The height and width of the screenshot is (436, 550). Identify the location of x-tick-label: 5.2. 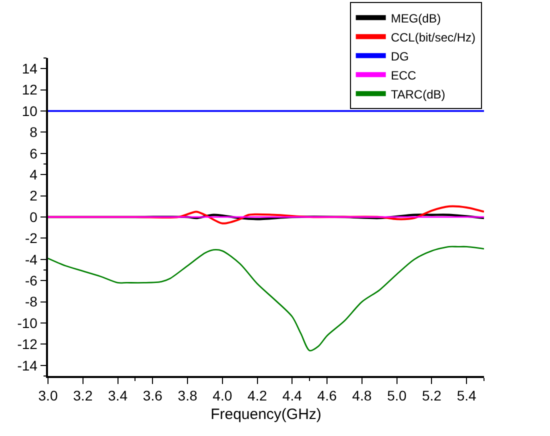
(432, 396).